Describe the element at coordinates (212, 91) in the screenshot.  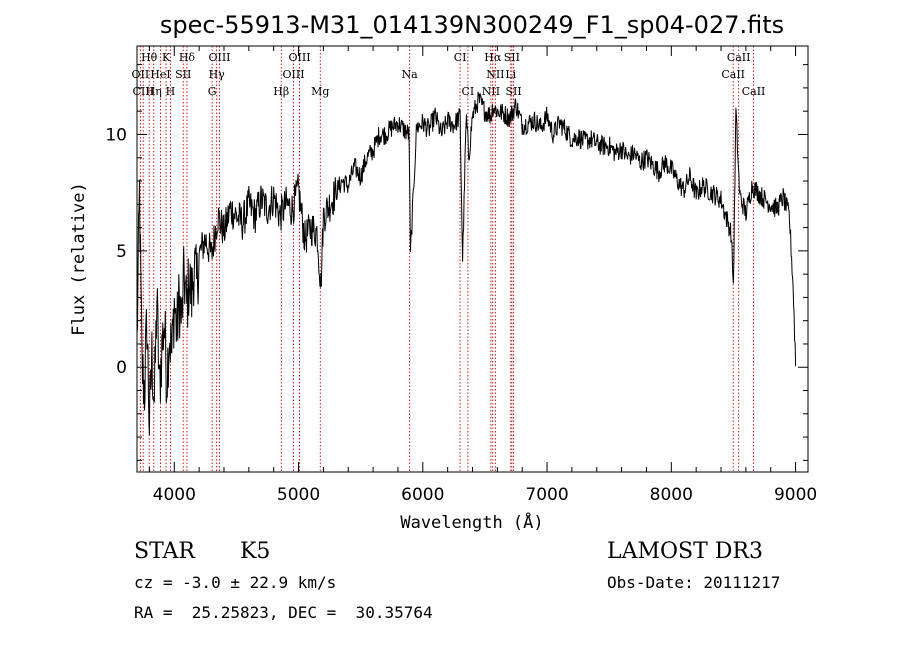
I see `line-marker-label: G` at that location.